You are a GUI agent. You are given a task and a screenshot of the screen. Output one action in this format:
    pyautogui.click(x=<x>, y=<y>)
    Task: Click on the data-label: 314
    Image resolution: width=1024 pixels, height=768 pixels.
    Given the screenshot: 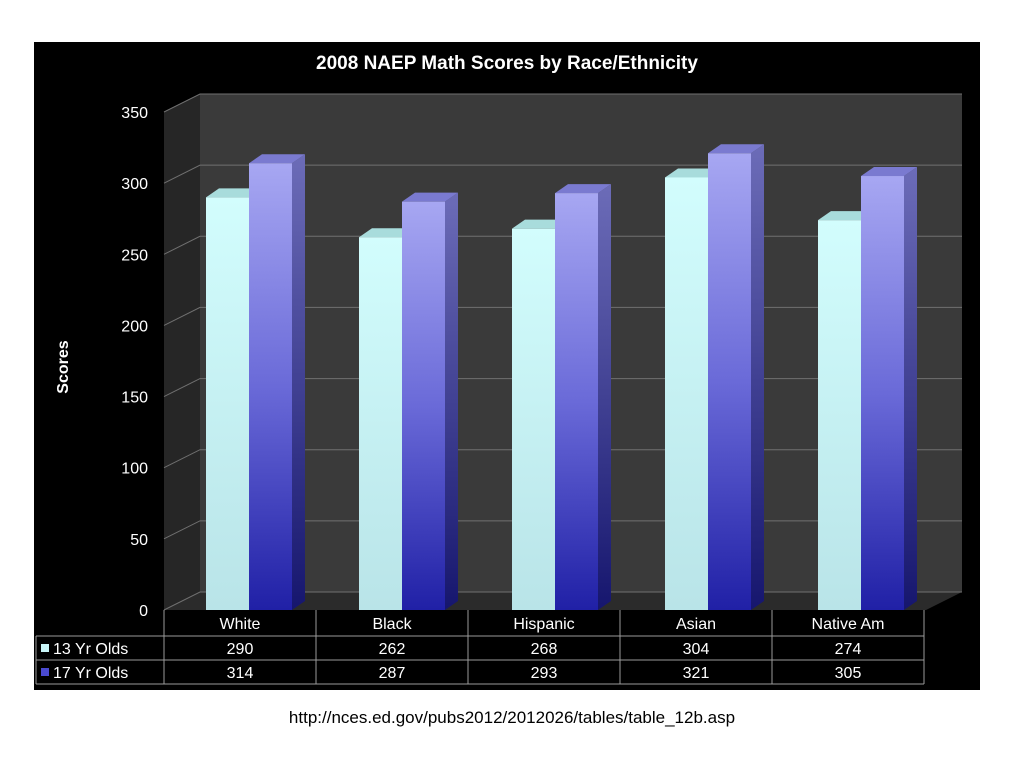 What is the action you would take?
    pyautogui.click(x=240, y=673)
    